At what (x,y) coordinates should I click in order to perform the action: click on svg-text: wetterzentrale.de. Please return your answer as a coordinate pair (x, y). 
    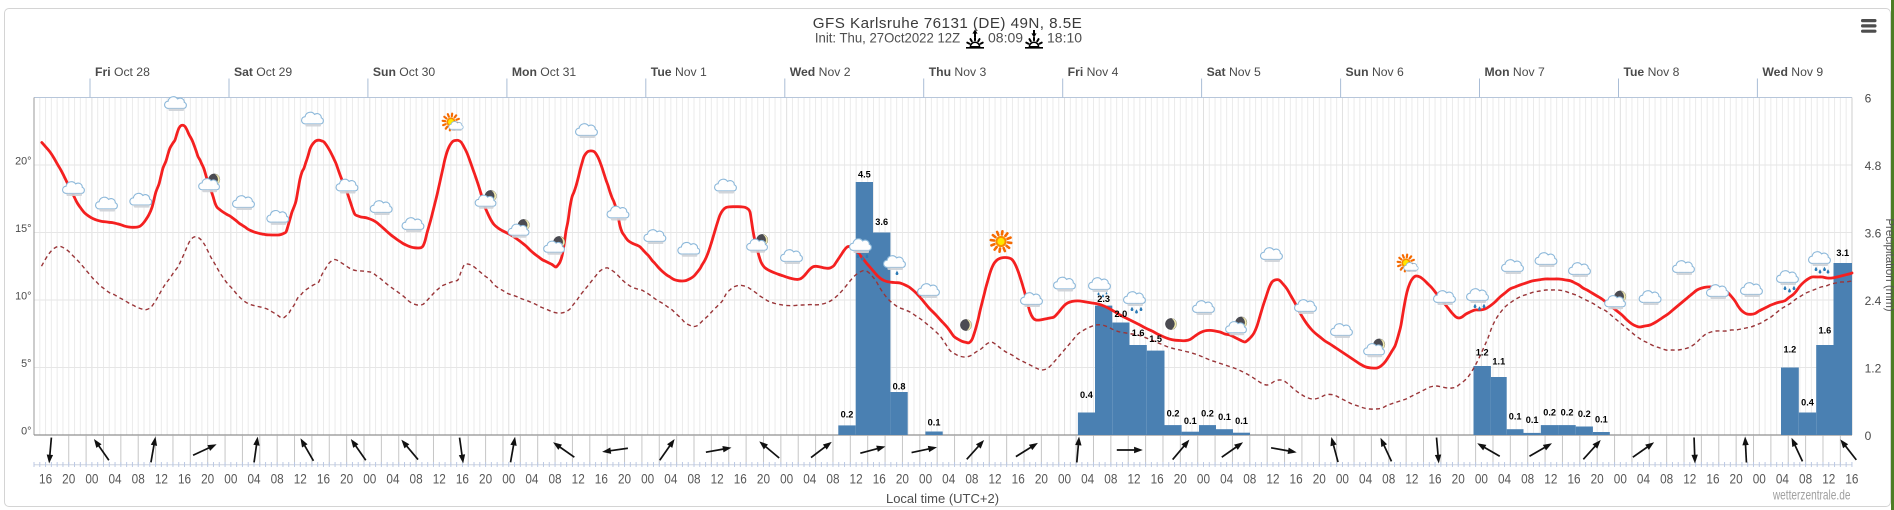
    Looking at the image, I should click on (1811, 495).